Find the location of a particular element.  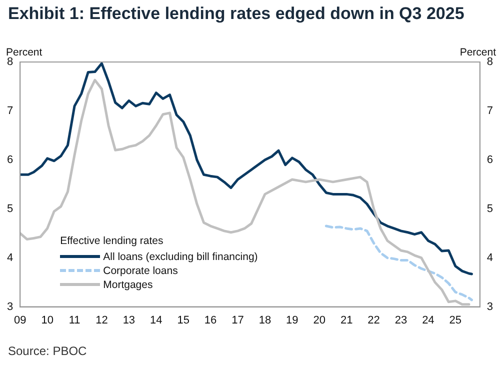

chart-title: Exhibit 1: Effective lending rates edged down in Q3 2025 is located at coordinates (236, 14).